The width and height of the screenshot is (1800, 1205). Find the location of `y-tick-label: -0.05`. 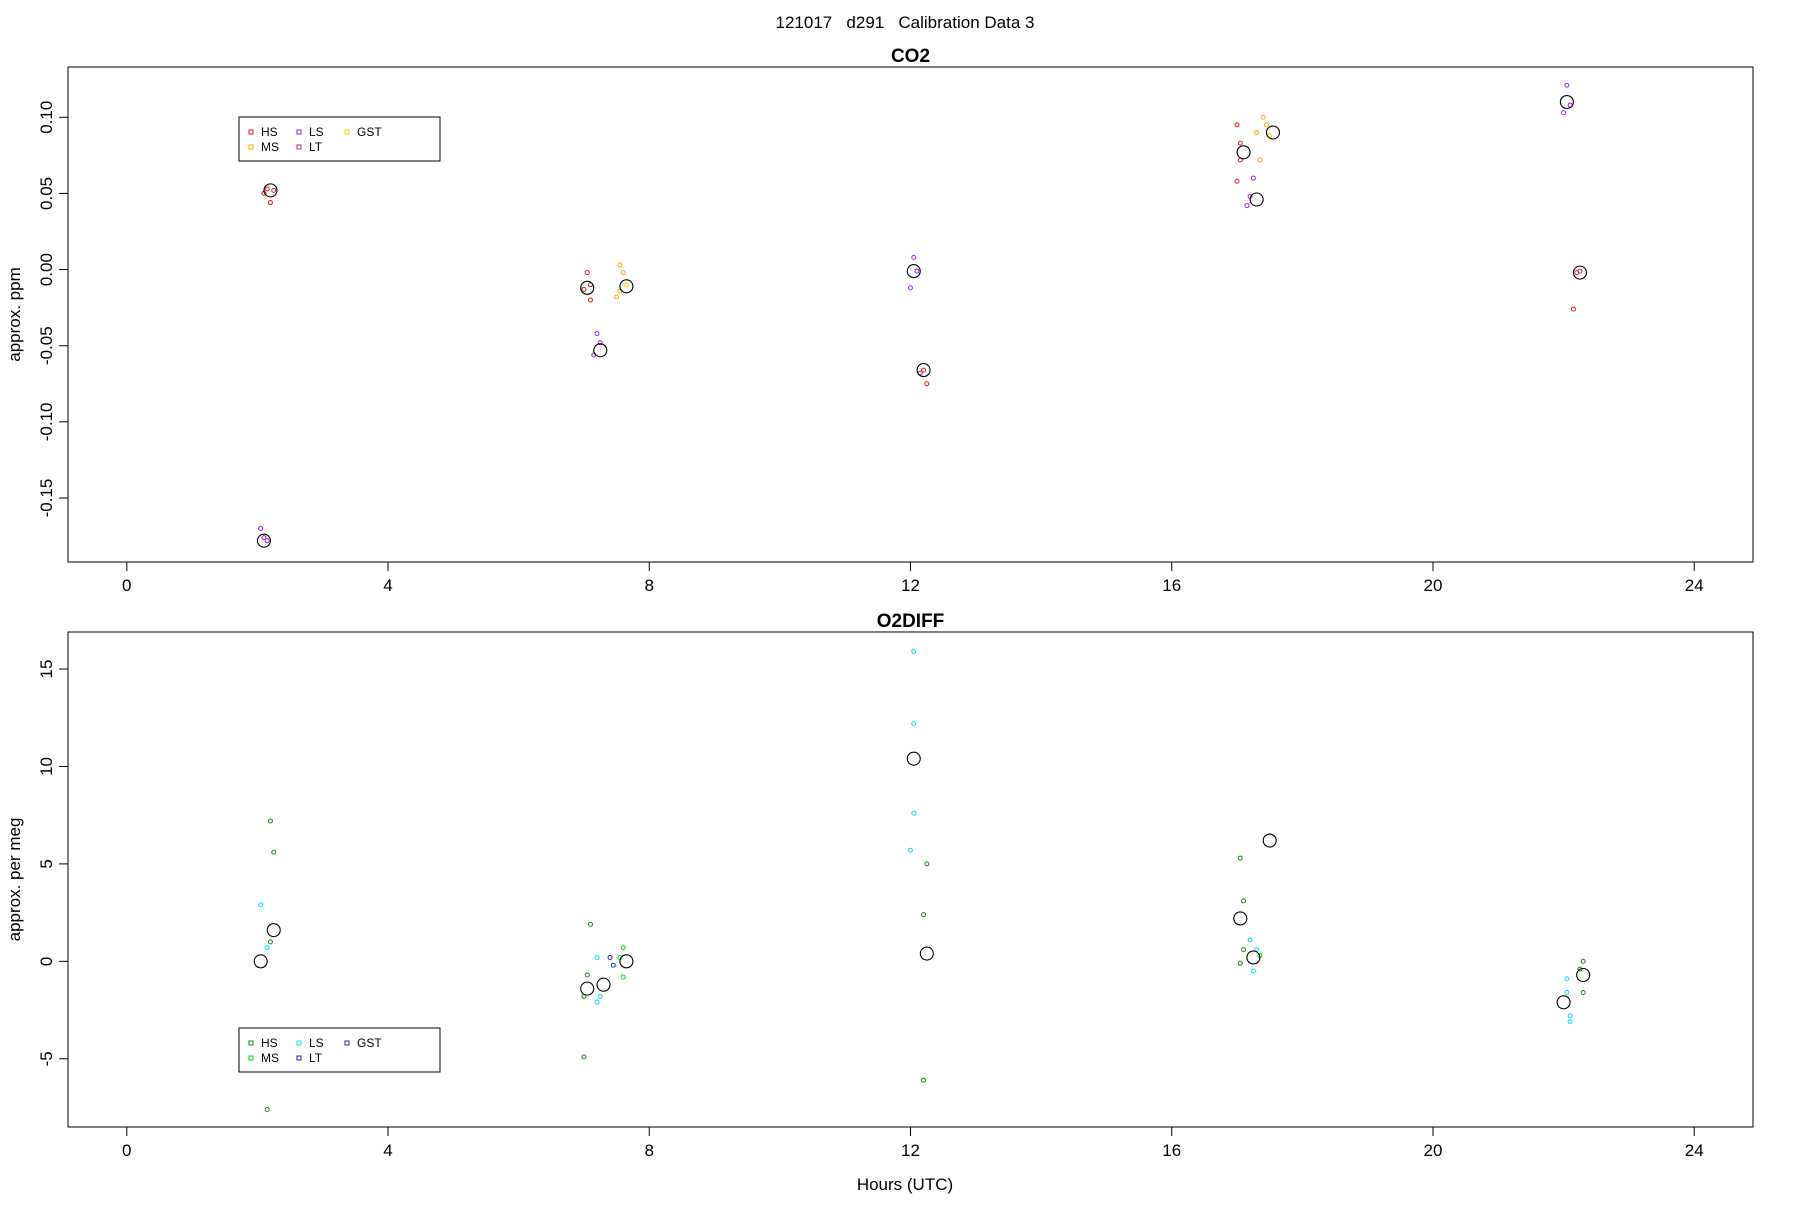

y-tick-label: -0.05 is located at coordinates (46, 345).